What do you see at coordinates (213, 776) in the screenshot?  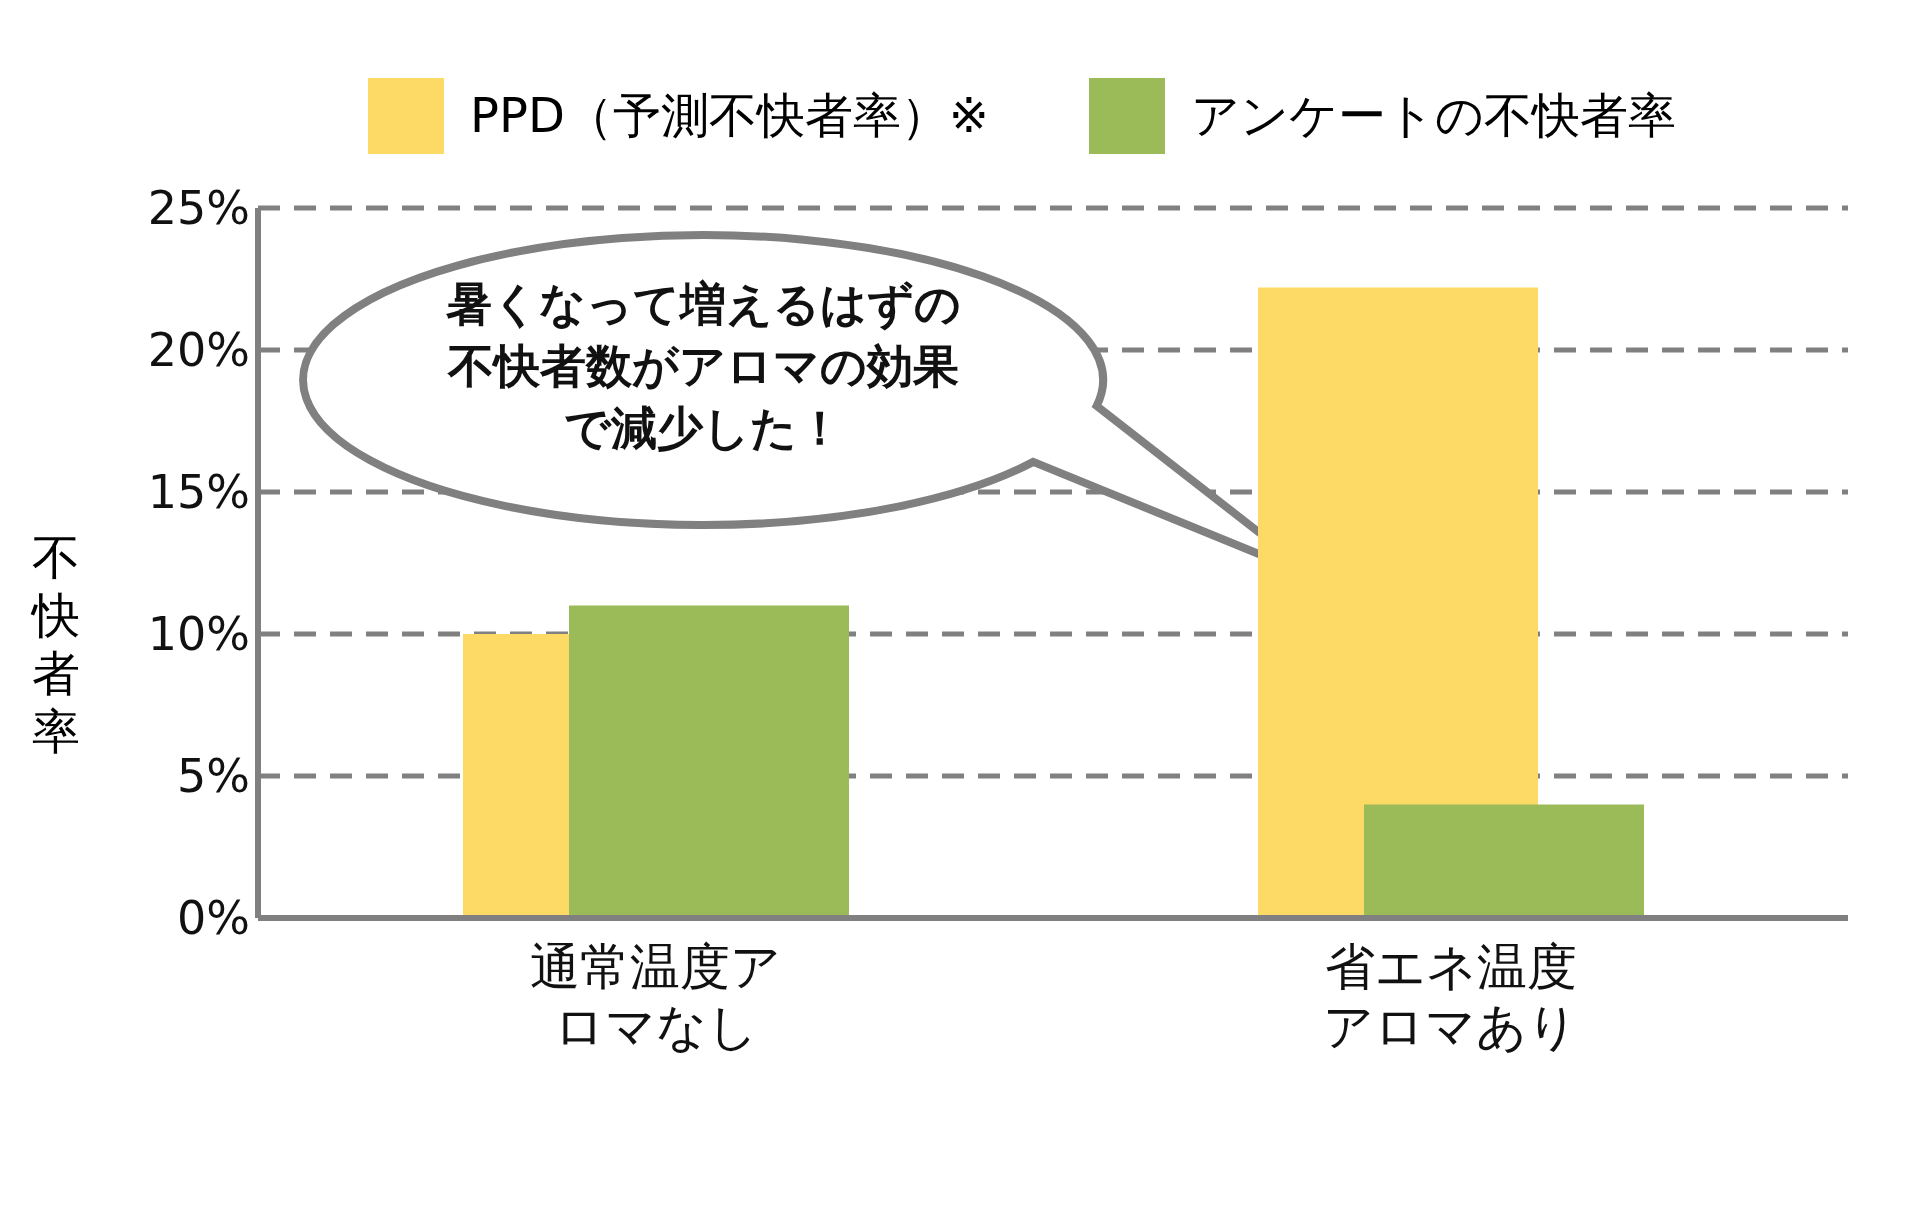 I see `y-tick-label: 5%` at bounding box center [213, 776].